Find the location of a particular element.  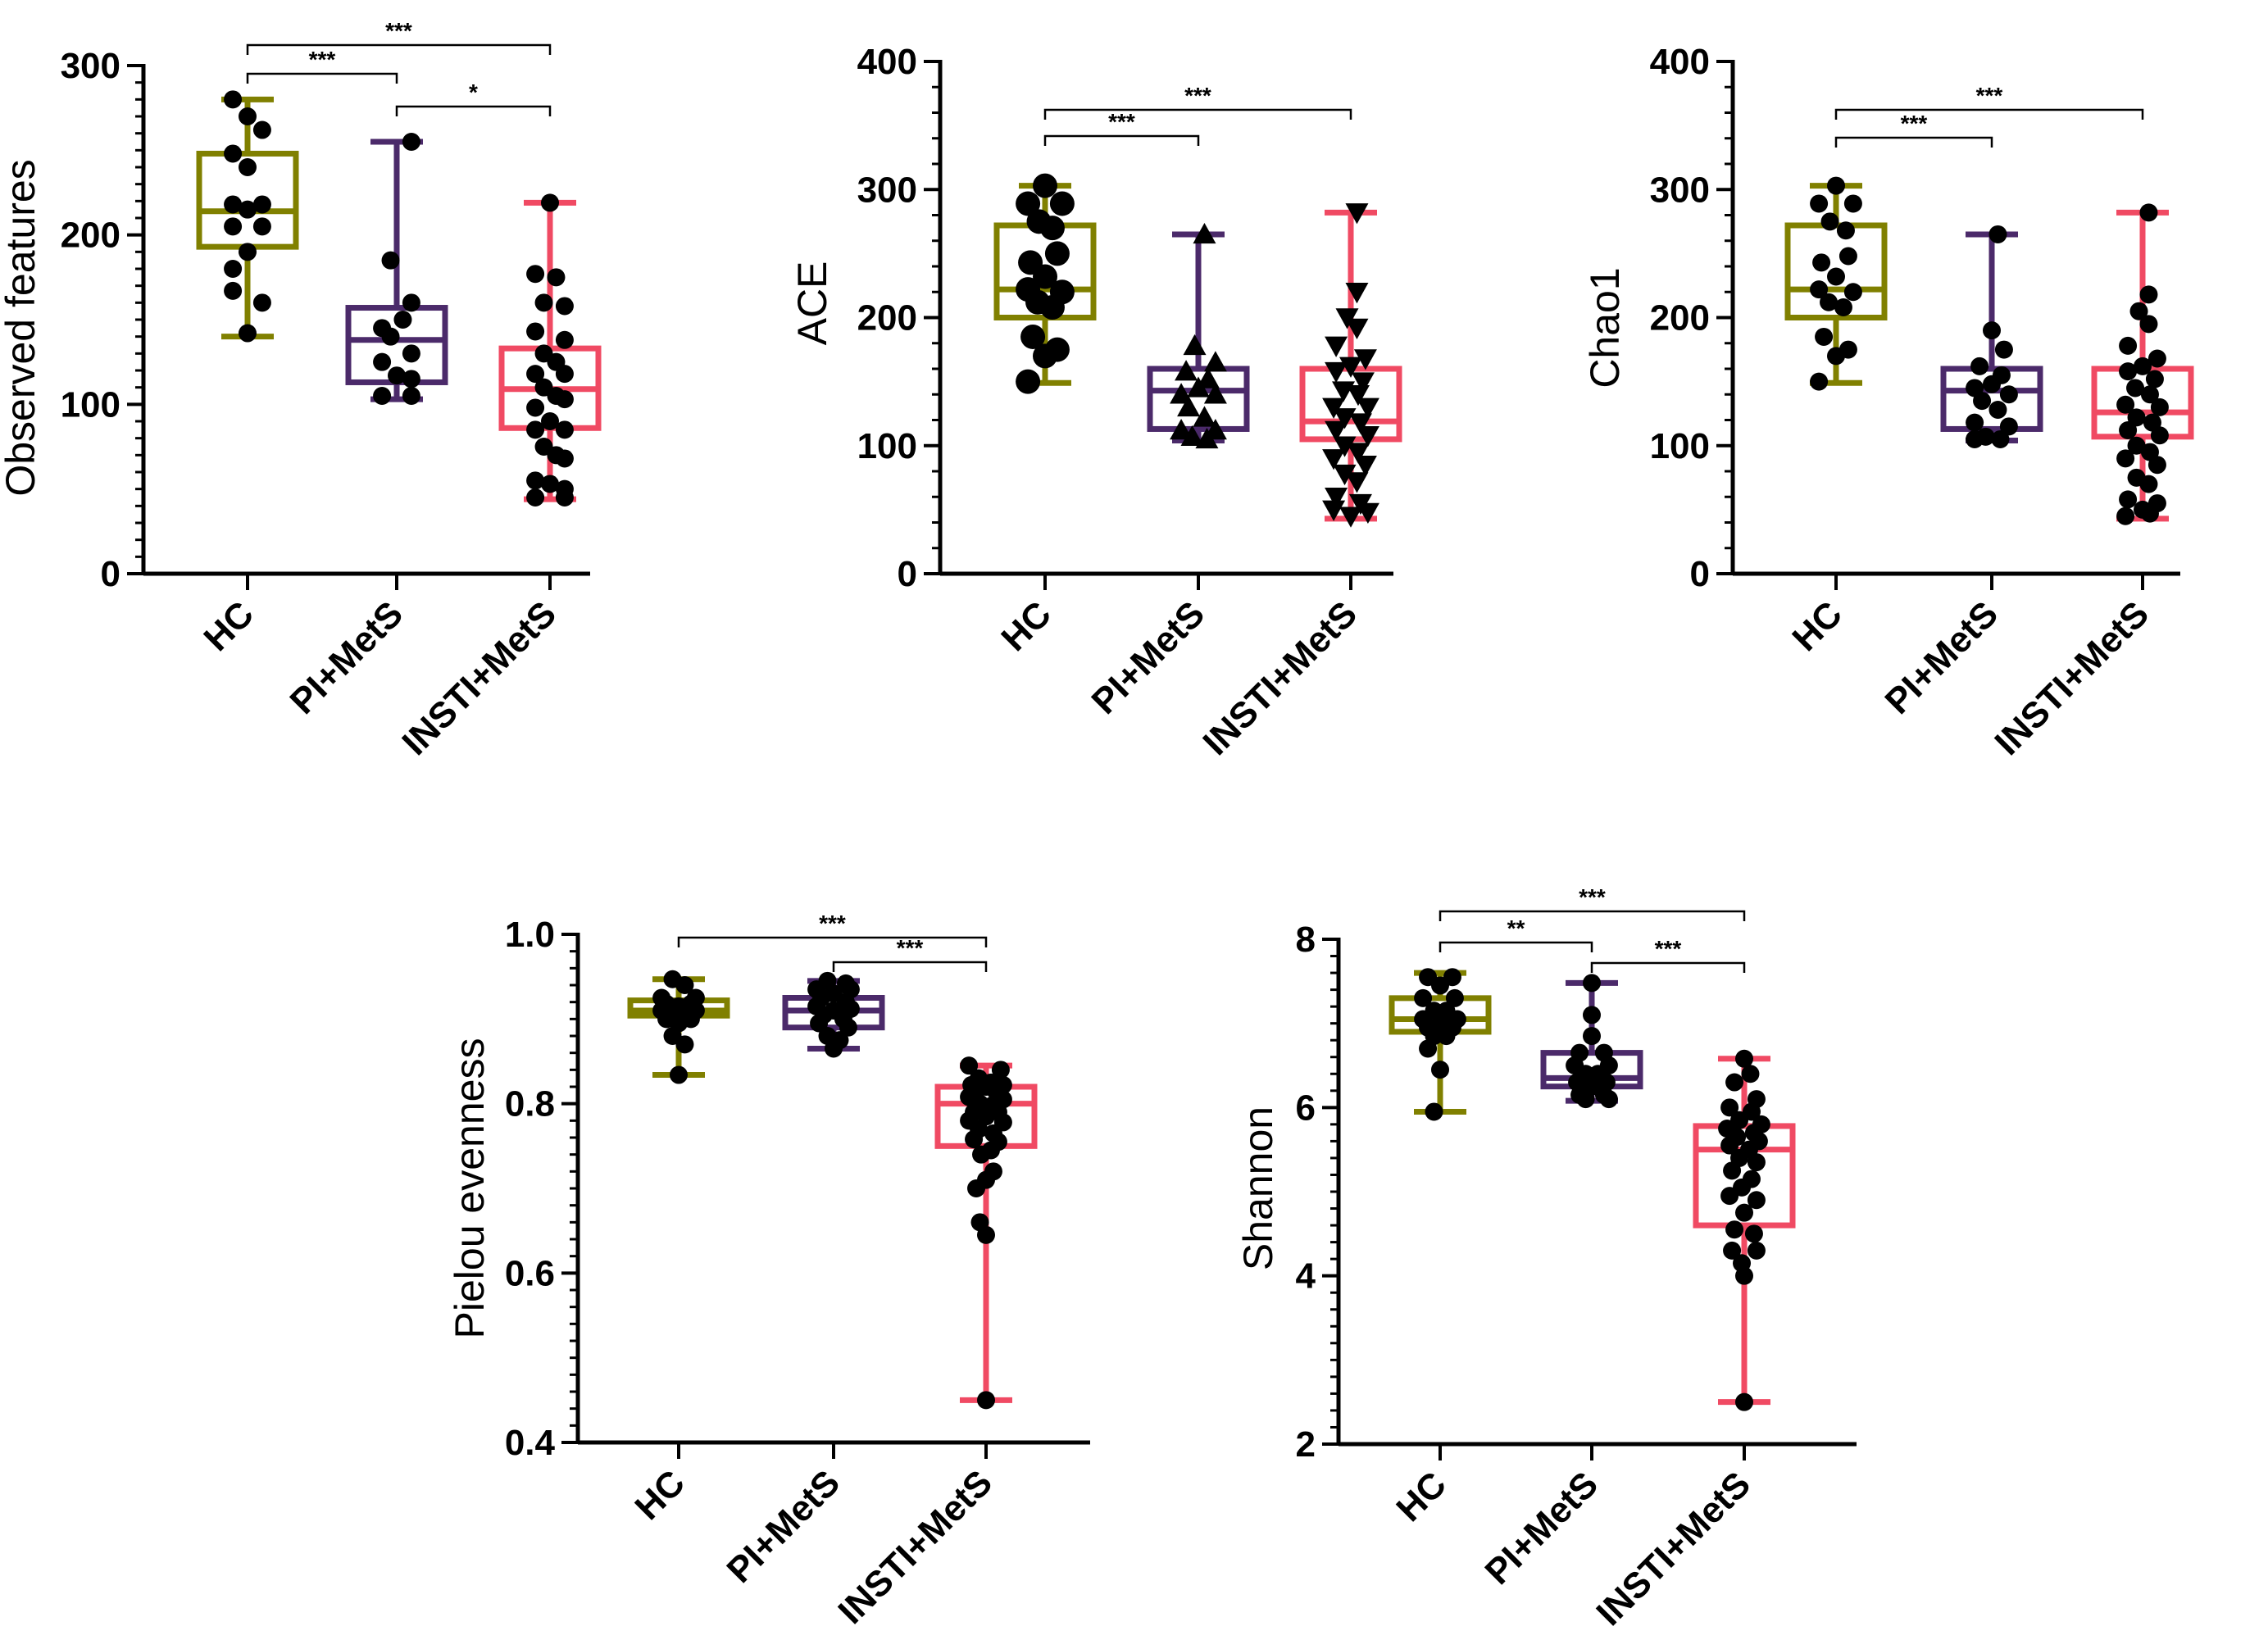

box-iqr is located at coordinates (2142, 403).